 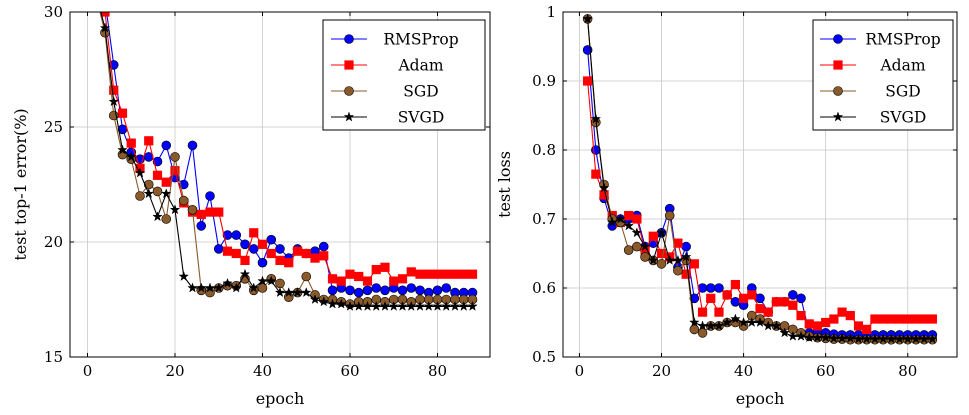 What do you see at coordinates (20, 184) in the screenshot?
I see `y-axis-label: test top-1 error(%)` at bounding box center [20, 184].